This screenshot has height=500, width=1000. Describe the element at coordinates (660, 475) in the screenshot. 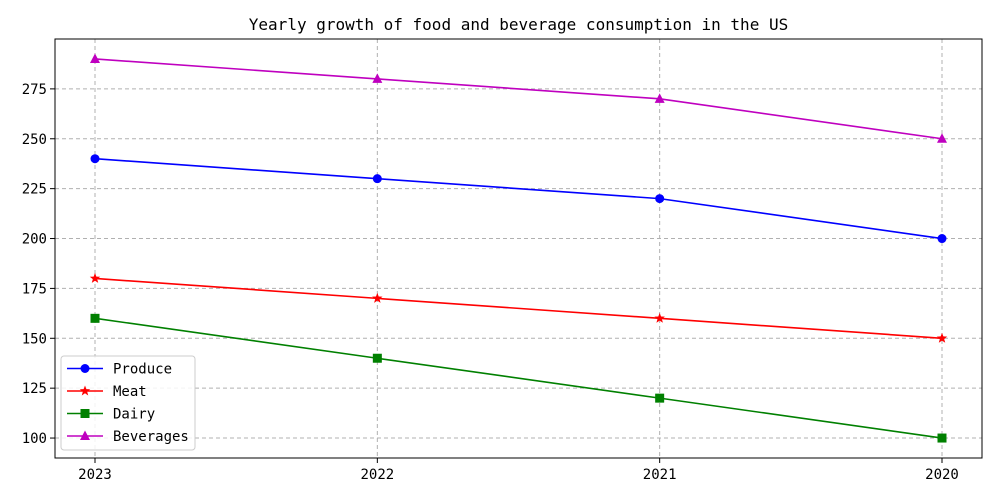

I see `x-tick-label: 2021` at that location.